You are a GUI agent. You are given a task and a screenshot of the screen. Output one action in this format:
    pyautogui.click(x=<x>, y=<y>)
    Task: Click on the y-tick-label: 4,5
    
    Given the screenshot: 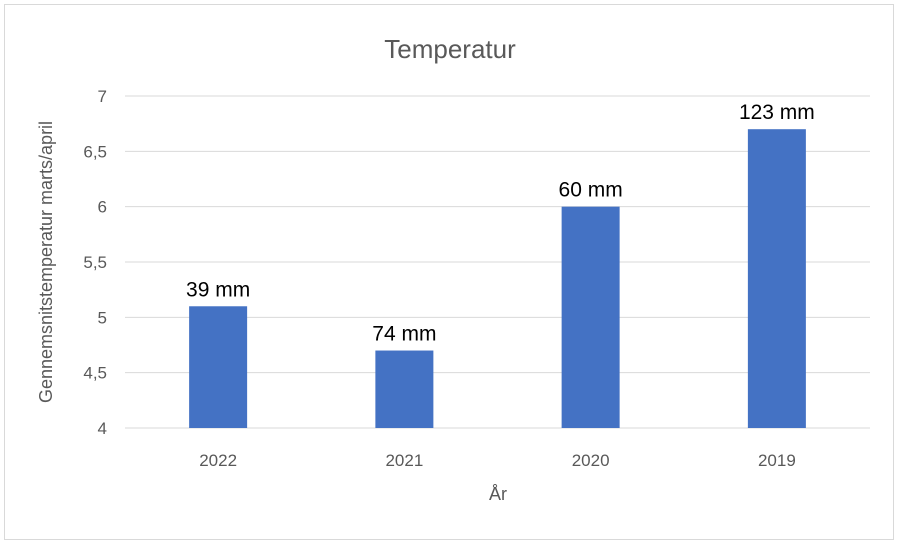 What is the action you would take?
    pyautogui.click(x=95, y=373)
    